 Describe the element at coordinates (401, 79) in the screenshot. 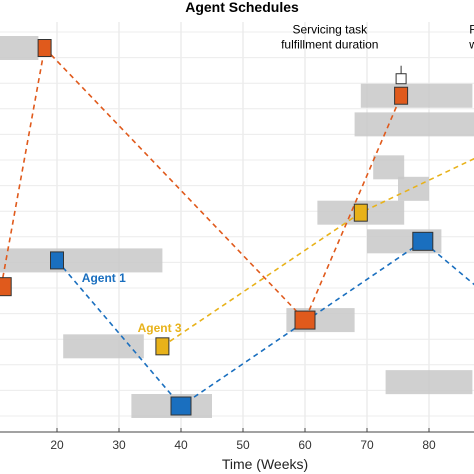

I see `servicing-duration-icon` at that location.